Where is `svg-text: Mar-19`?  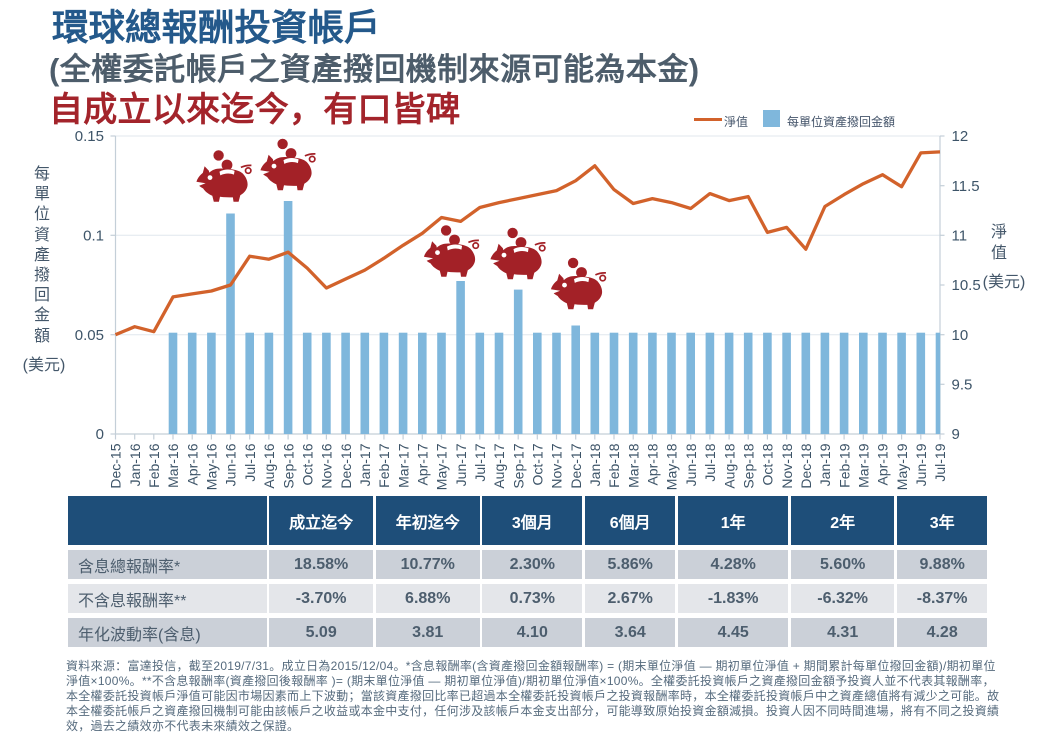 svg-text: Mar-19 is located at coordinates (864, 465).